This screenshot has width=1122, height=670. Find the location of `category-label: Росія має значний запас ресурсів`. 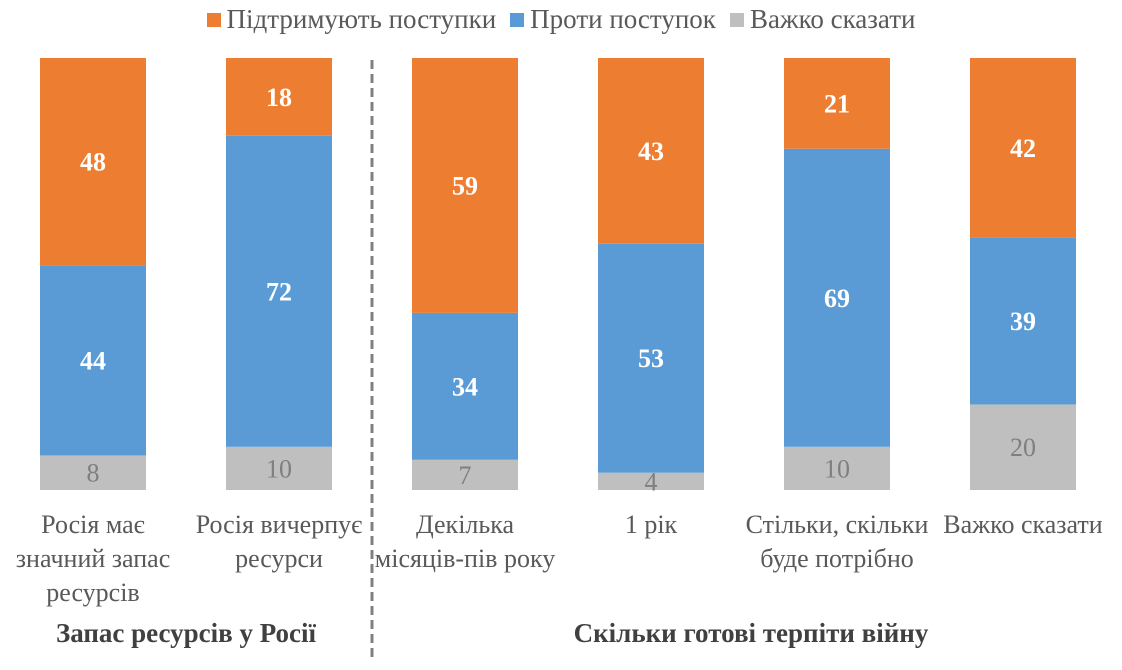

category-label: Росія має значний запас ресурсів is located at coordinates (93, 558).